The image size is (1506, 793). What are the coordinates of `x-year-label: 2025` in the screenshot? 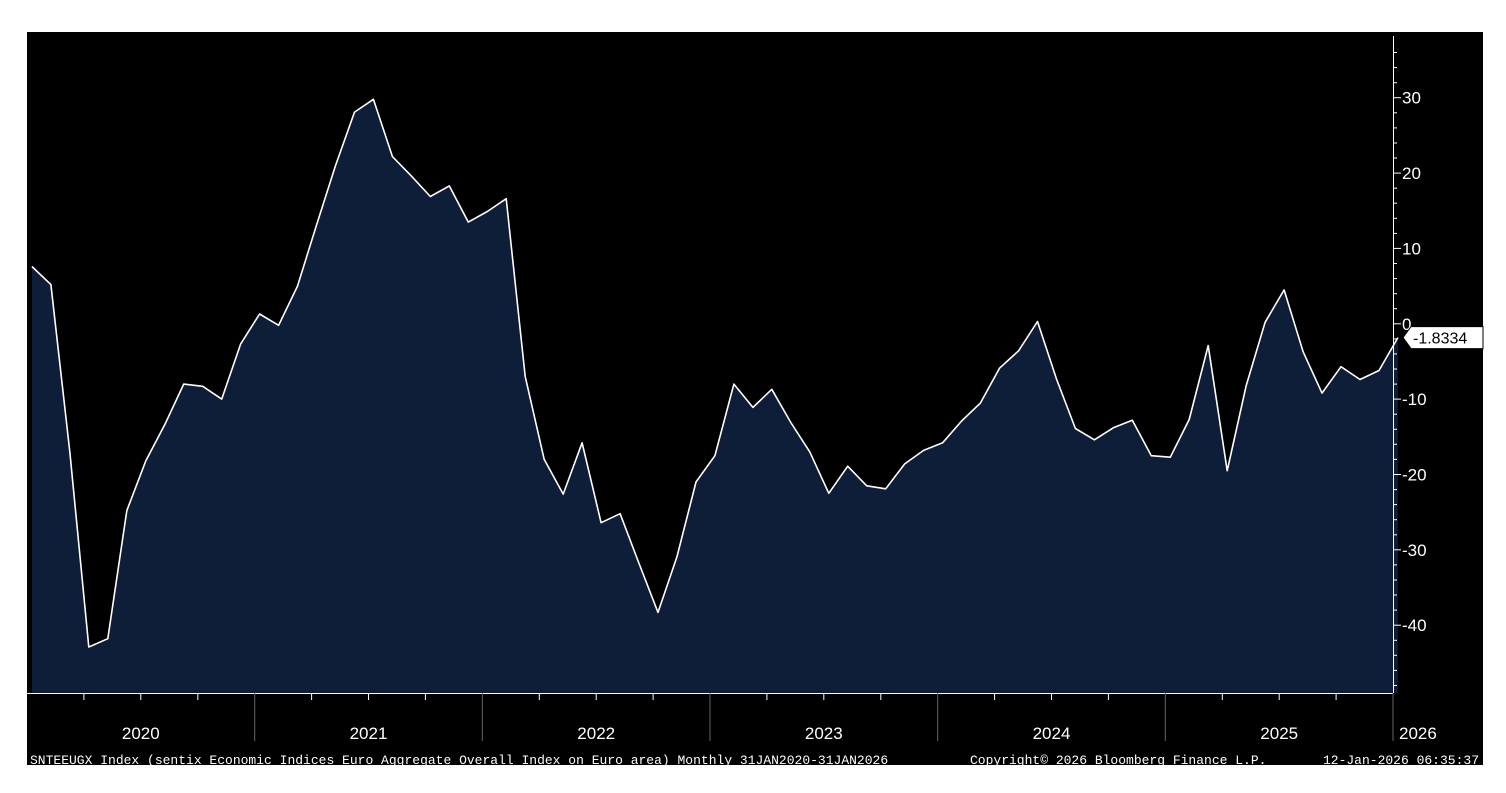 It's located at (1279, 733).